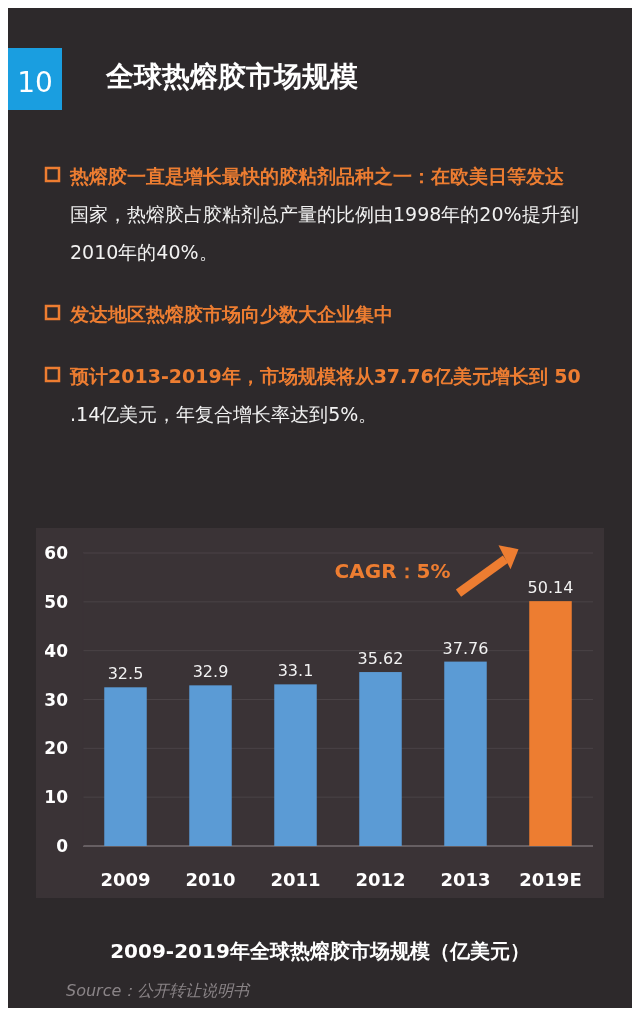 The height and width of the screenshot is (1024, 640). I want to click on text: 预计2013-2019年，市场规模将从37.76亿美元增长到 50.14亿美元，年复合增长率达到5%。, so click(325, 395).